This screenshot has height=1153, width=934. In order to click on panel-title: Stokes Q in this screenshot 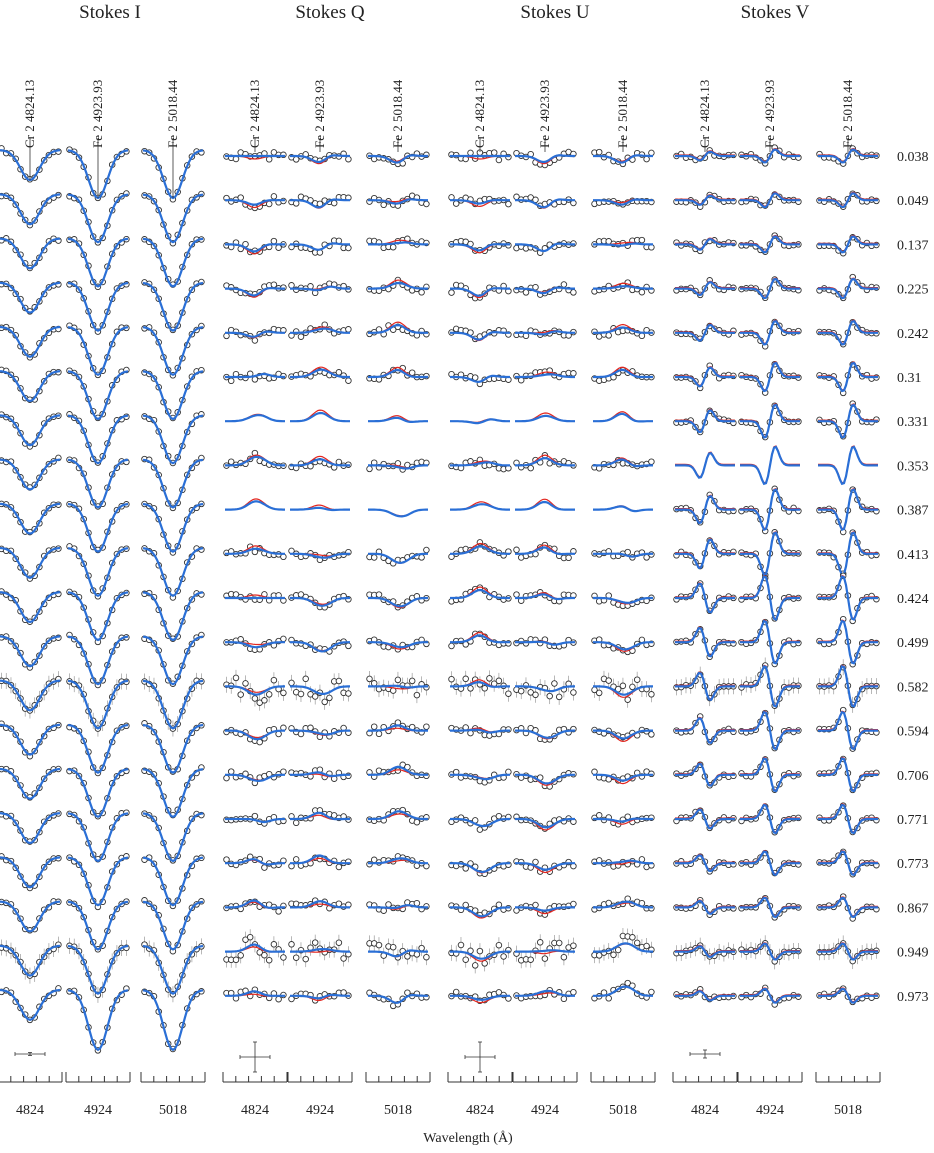, I will do `click(329, 12)`.